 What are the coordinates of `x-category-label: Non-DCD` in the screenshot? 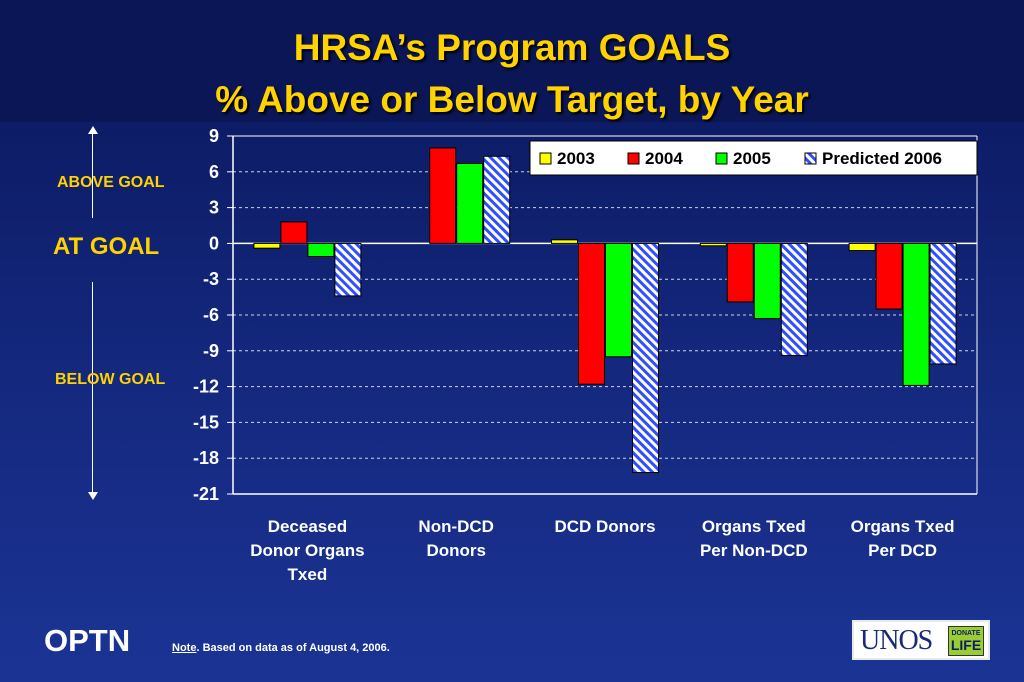 It's located at (456, 526).